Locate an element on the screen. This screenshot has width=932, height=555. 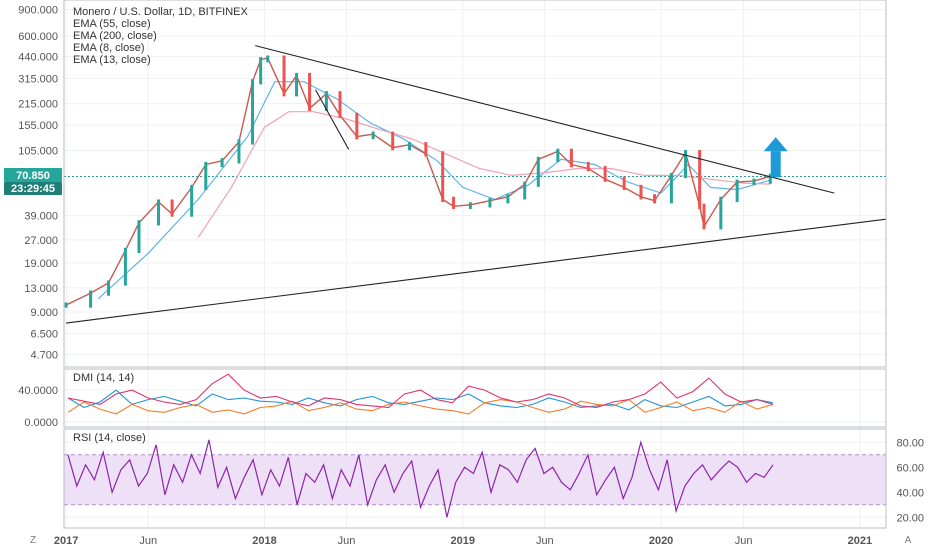
rsi-band-fill is located at coordinates (475, 479).